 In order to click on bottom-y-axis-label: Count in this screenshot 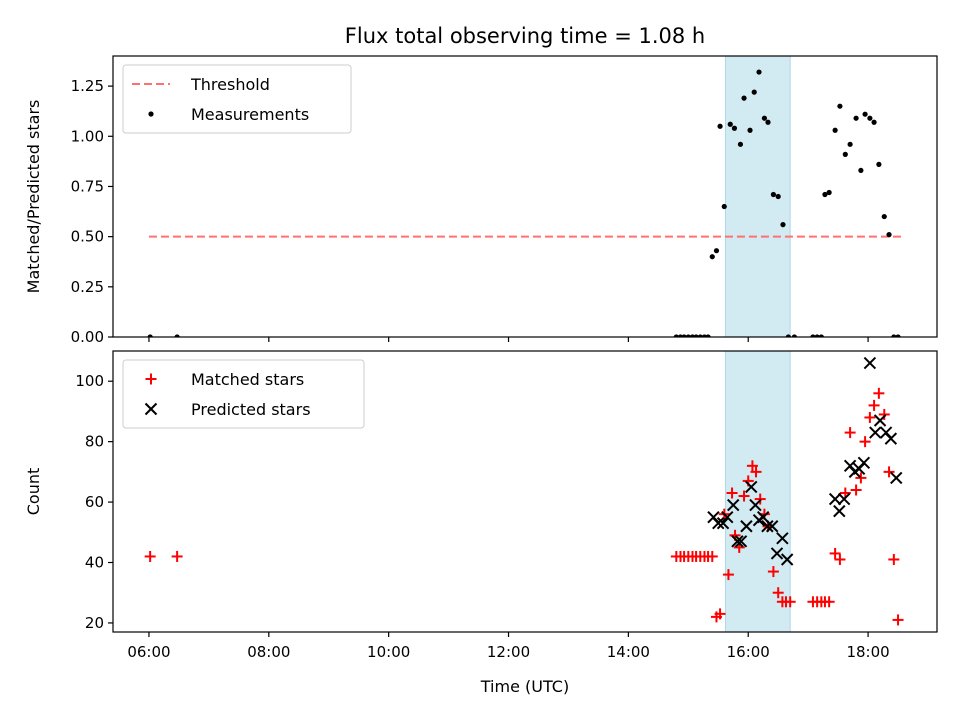, I will do `click(33, 492)`.